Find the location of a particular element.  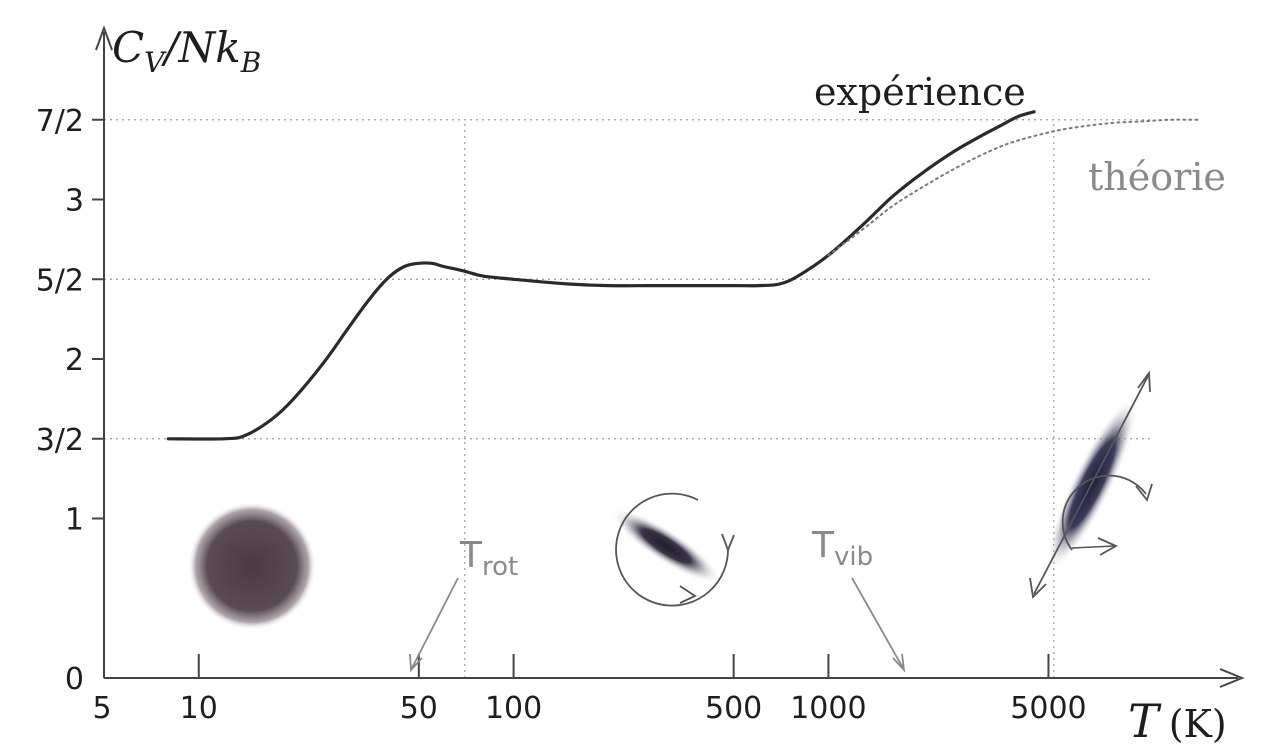

x-tick-label: 1000 is located at coordinates (828, 708).